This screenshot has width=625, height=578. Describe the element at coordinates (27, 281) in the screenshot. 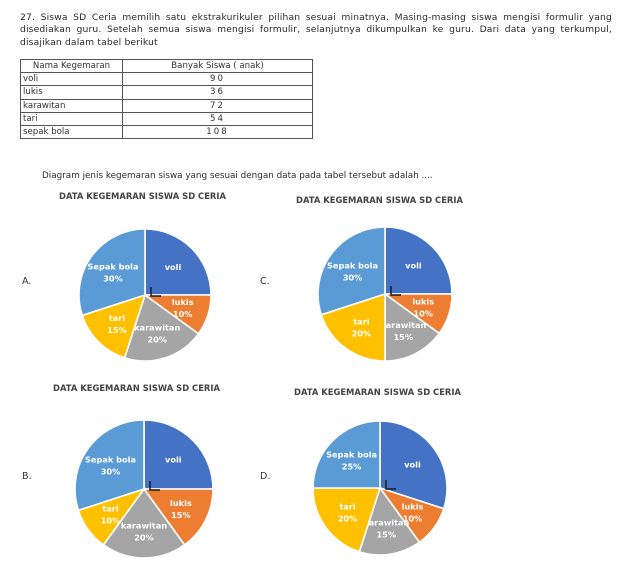

I see `option-label-a: A.` at that location.